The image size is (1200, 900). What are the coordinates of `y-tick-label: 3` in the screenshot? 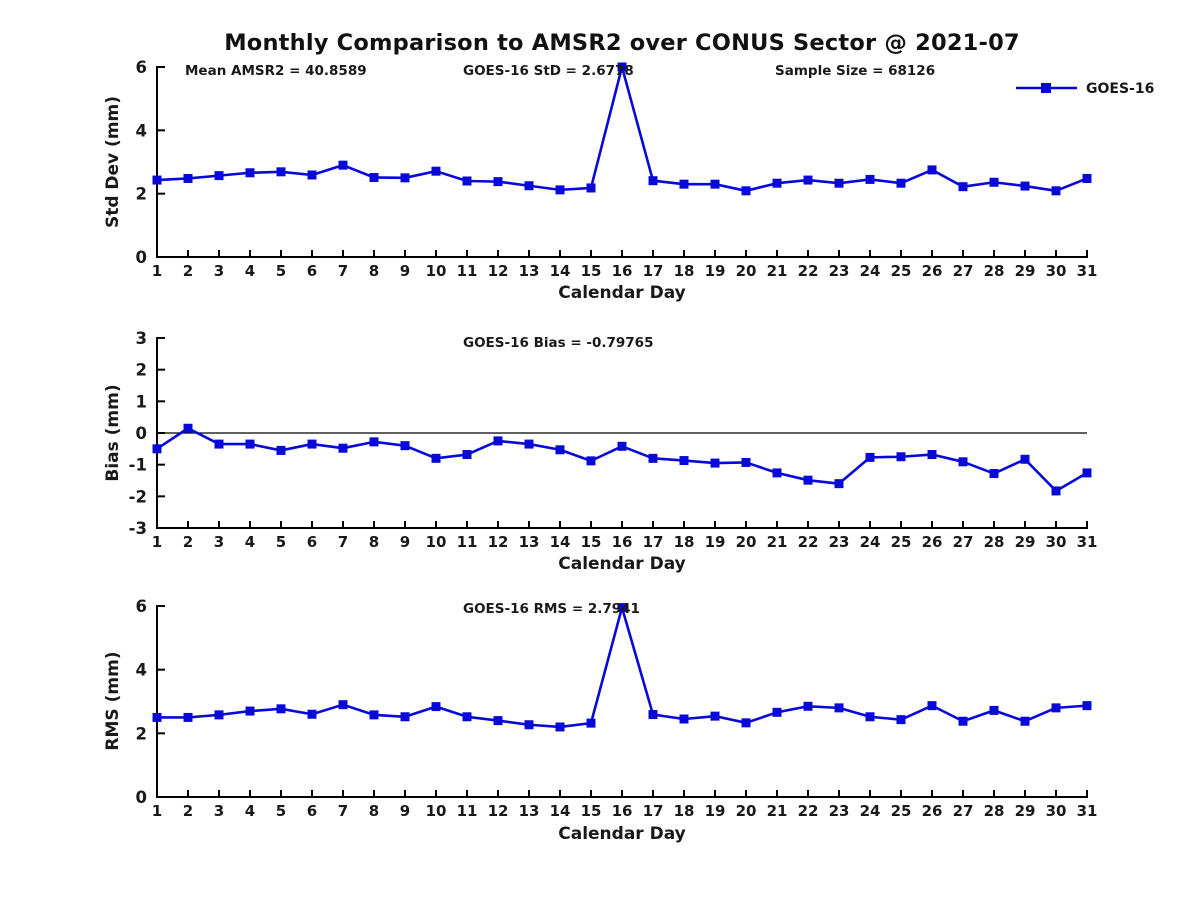 It's located at (141, 338).